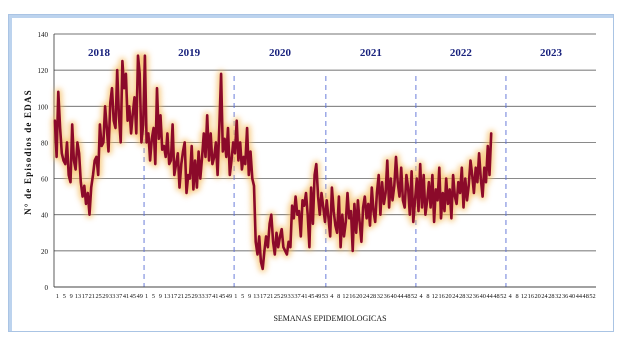 Image resolution: width=623 pixels, height=340 pixels. I want to click on x-tick-label: 53, so click(325, 296).